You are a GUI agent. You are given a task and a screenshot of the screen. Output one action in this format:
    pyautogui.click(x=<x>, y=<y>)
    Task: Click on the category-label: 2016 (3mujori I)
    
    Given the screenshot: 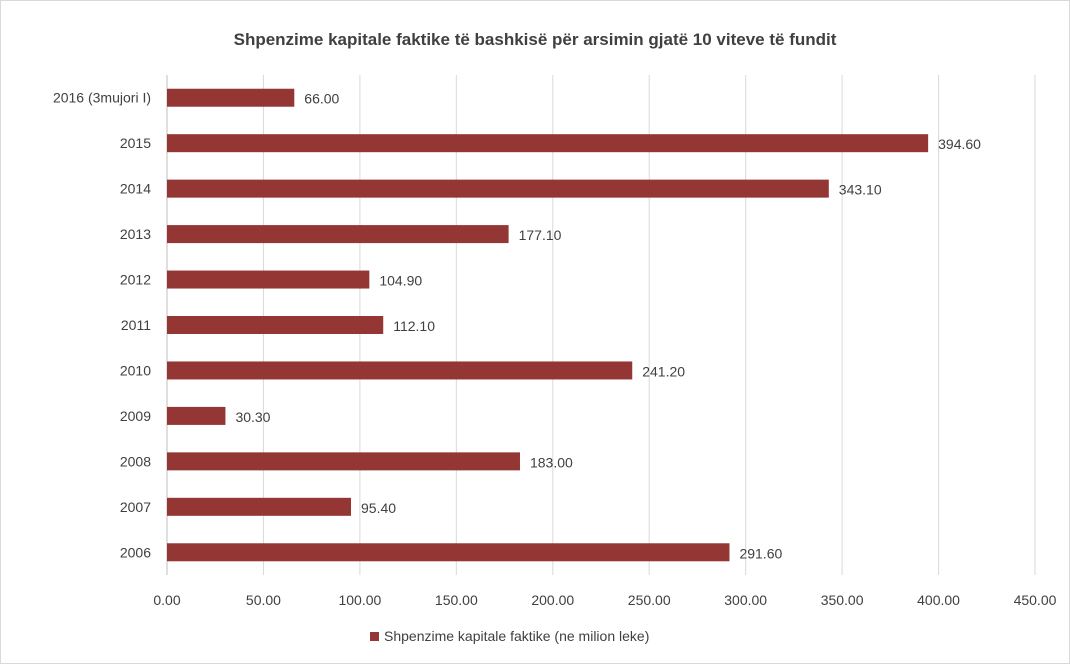 What is the action you would take?
    pyautogui.click(x=102, y=98)
    